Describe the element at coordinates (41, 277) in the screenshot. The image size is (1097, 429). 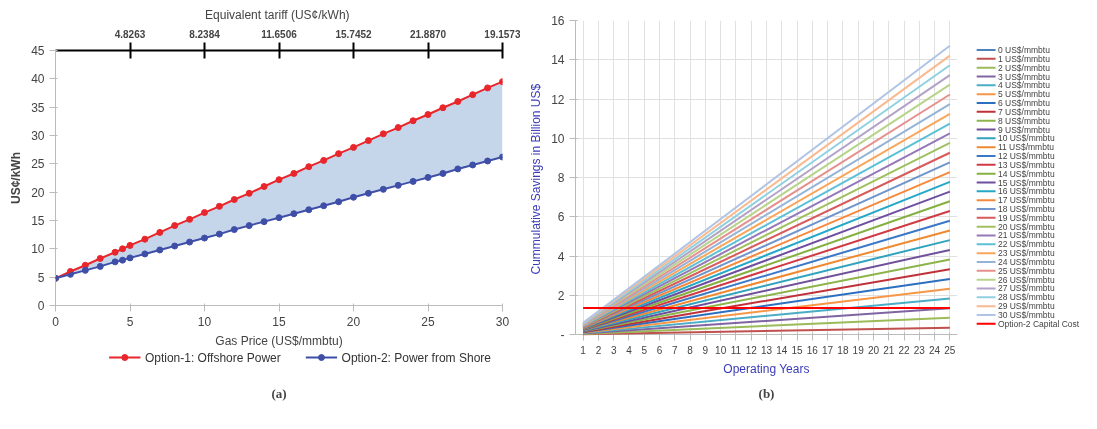
I see `y-tick-label: 5` at that location.